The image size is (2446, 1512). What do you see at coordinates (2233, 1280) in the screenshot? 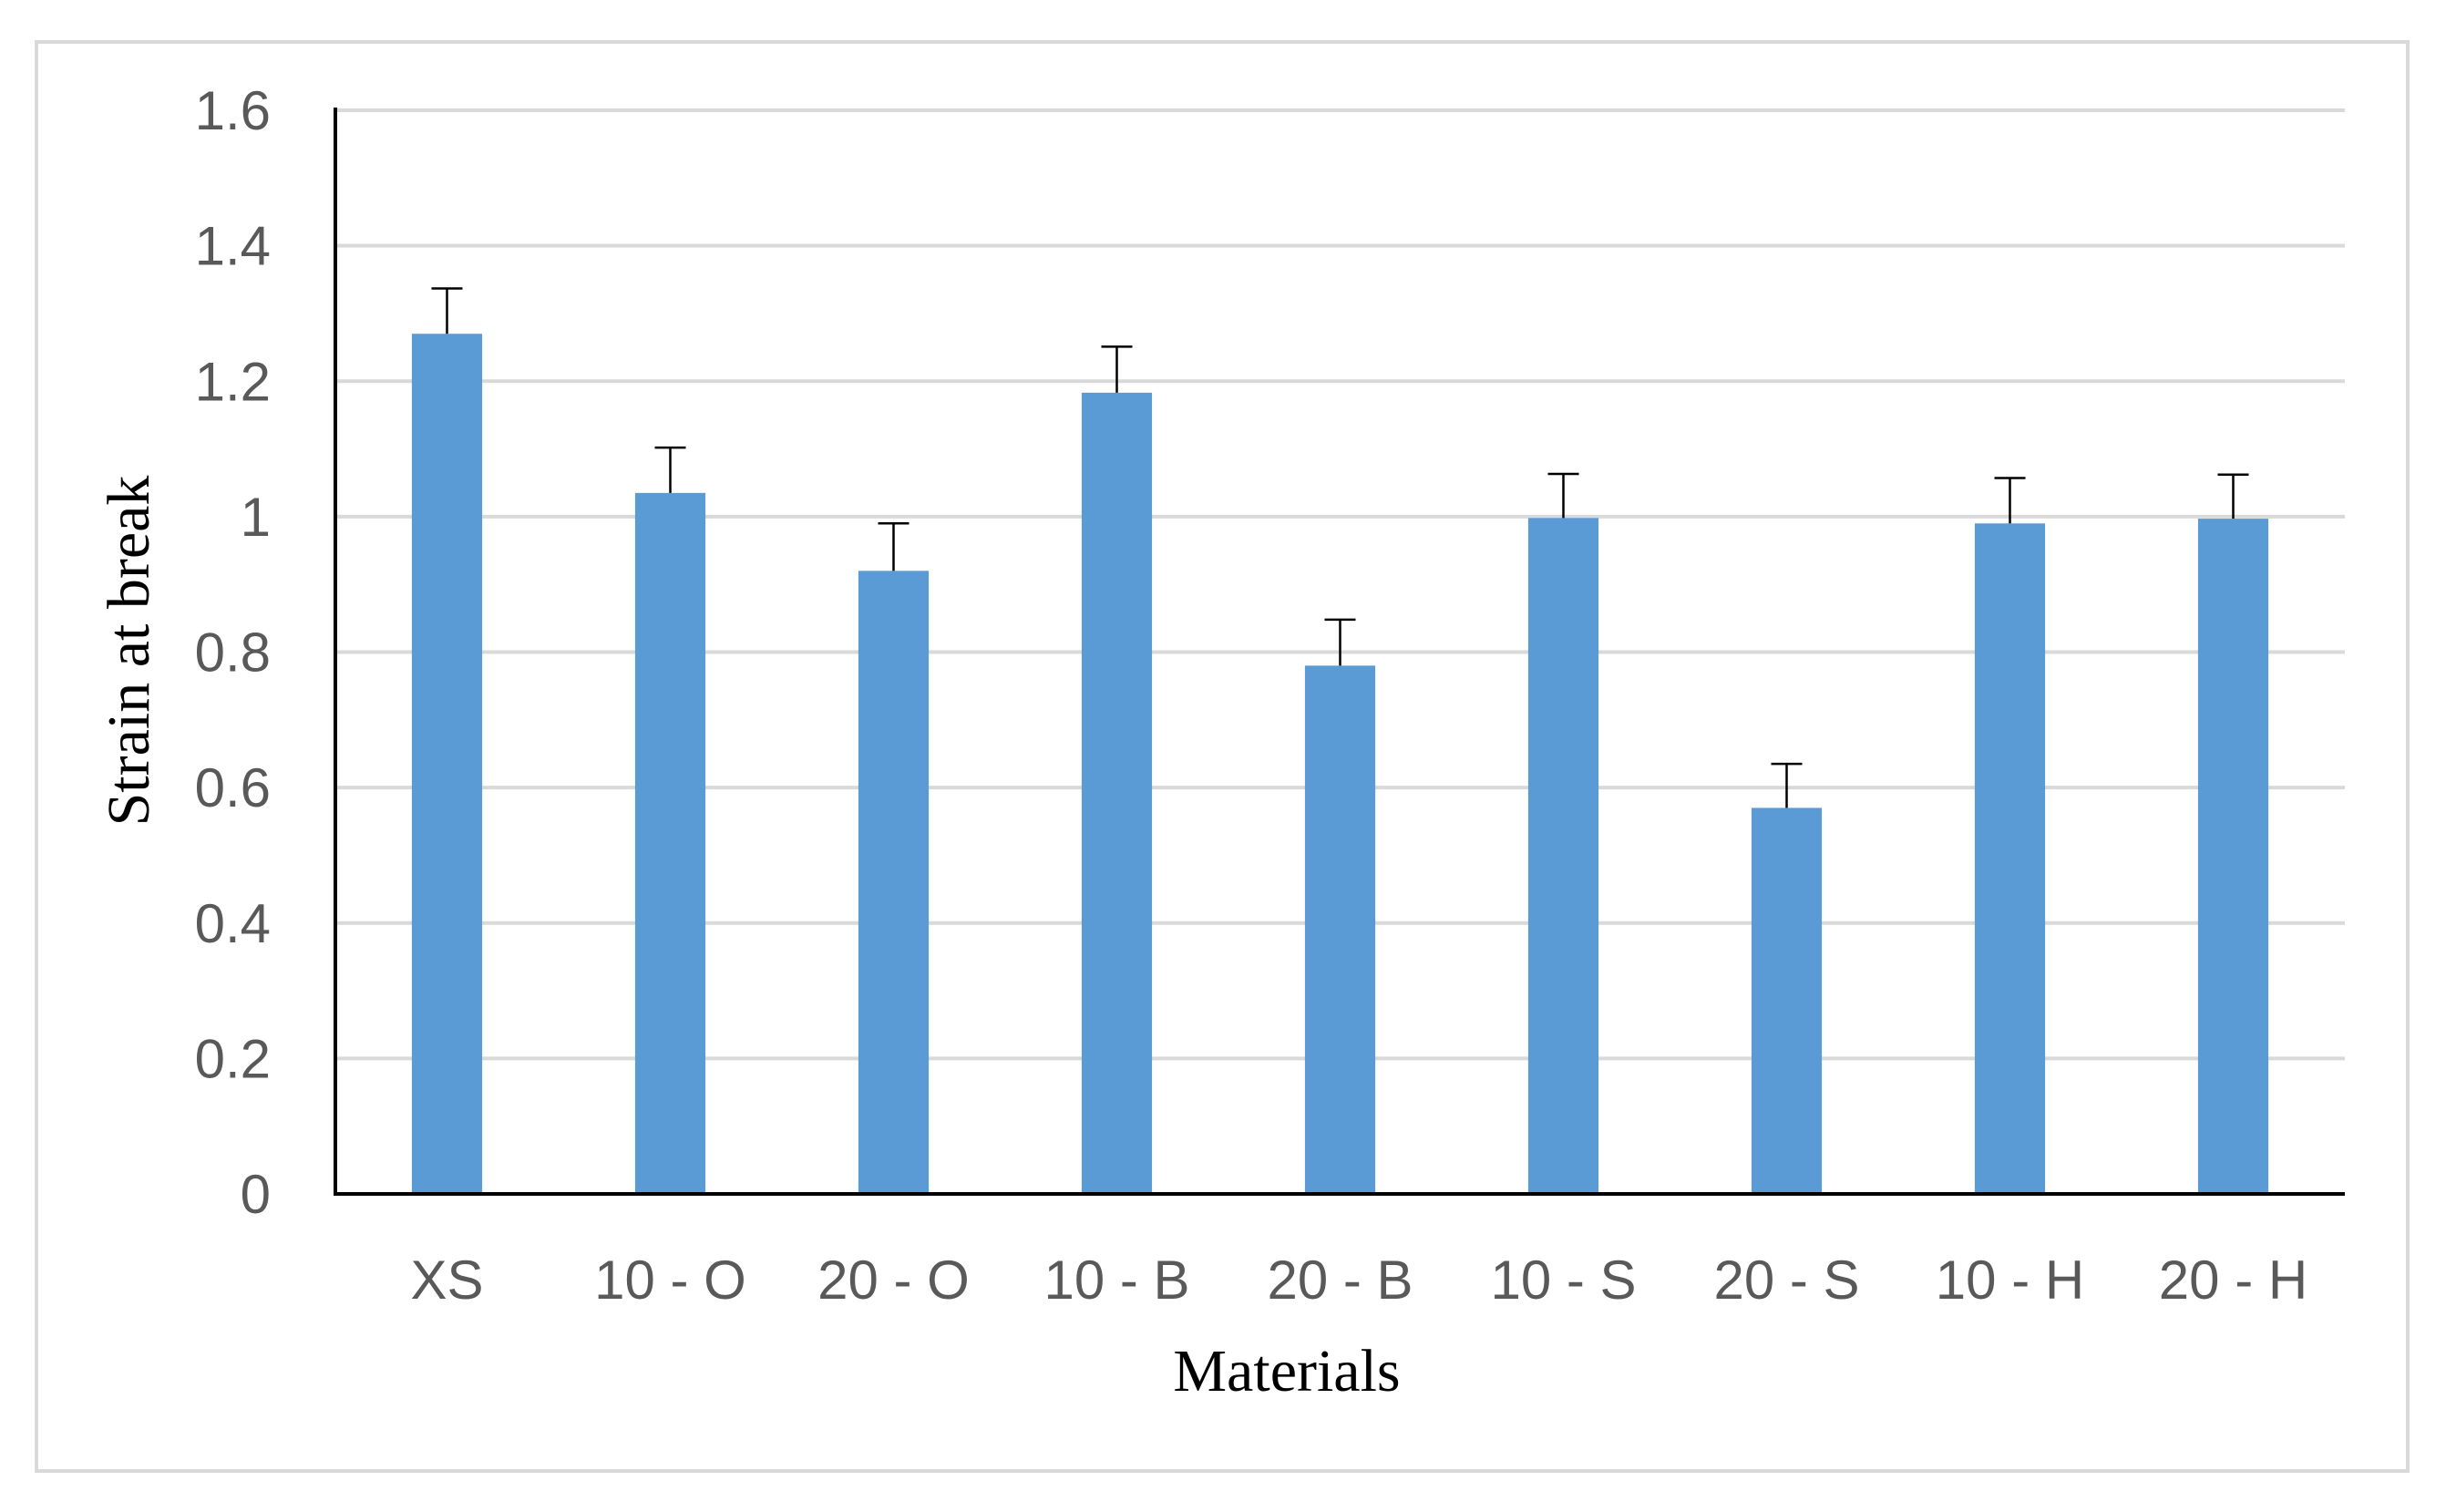
I see `x-tick-label: 20 - H` at bounding box center [2233, 1280].